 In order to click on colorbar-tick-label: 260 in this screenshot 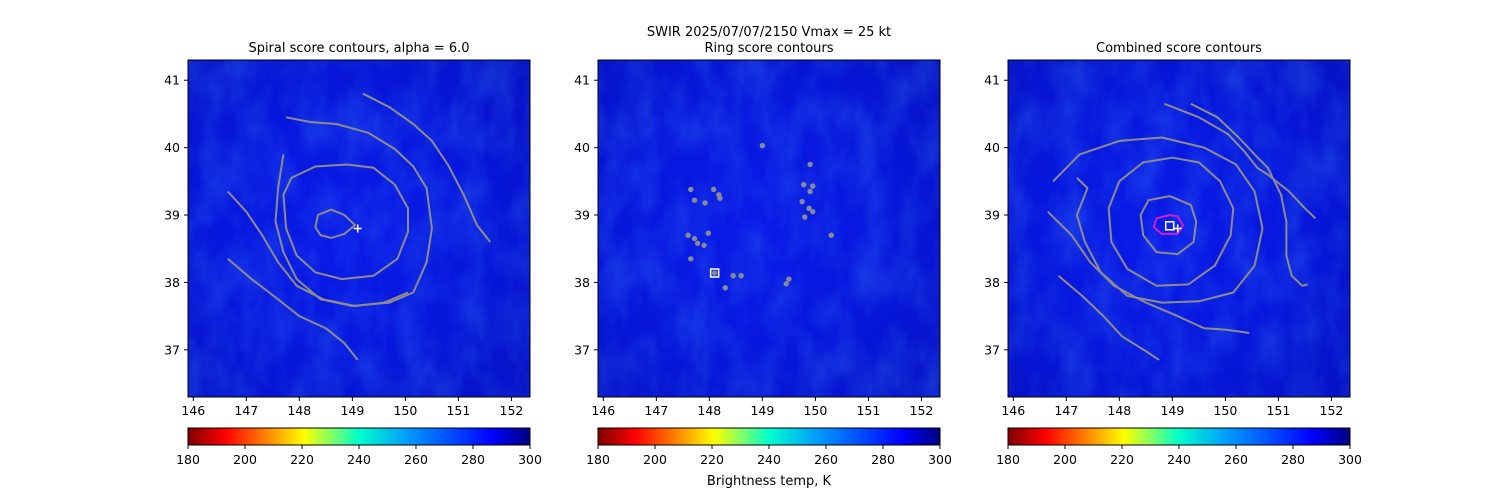, I will do `click(416, 459)`.